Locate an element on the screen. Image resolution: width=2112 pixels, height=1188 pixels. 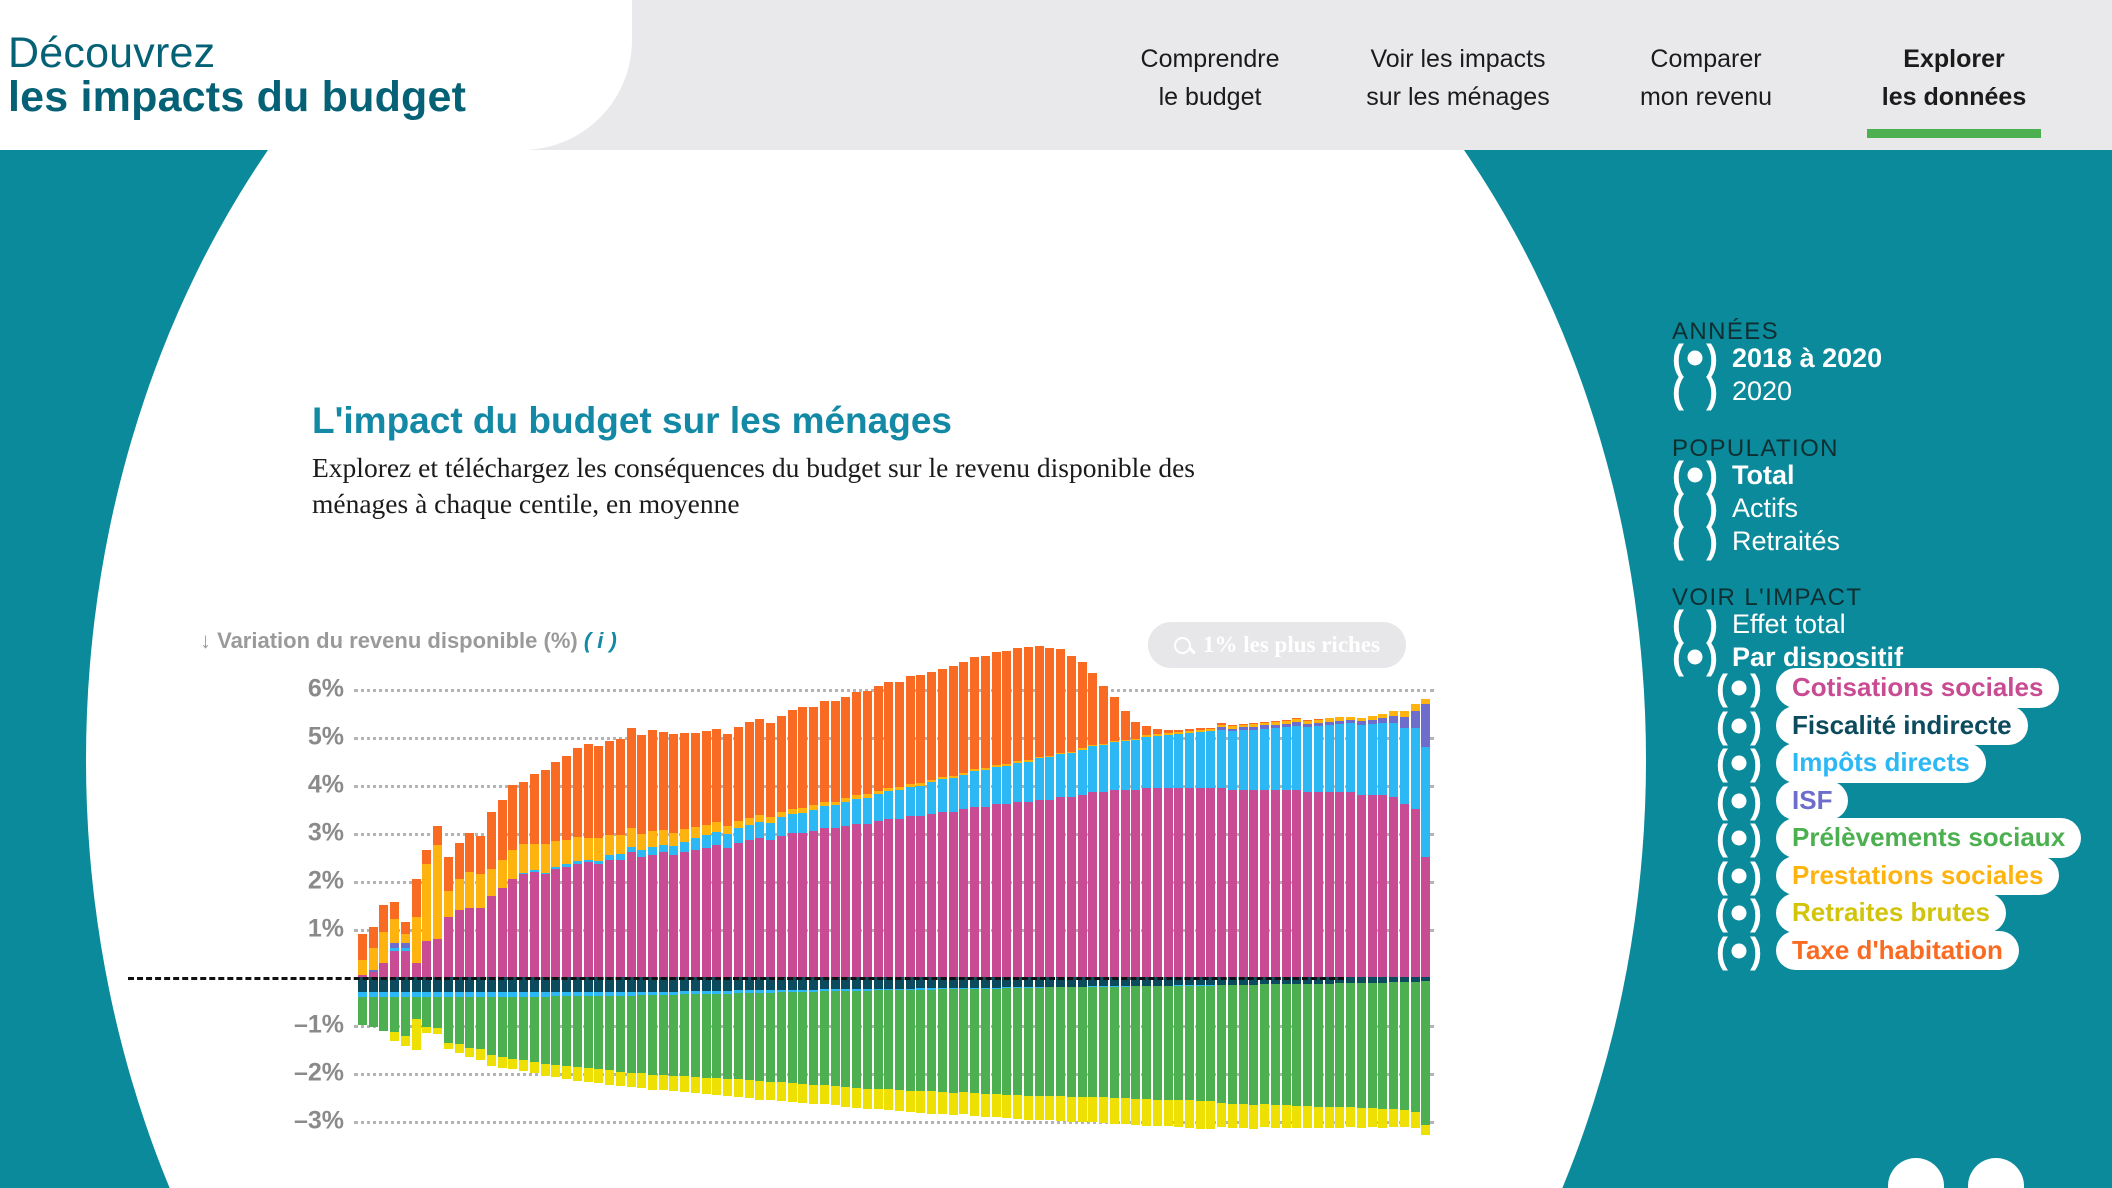
y-axis-info-icon: ( i ) is located at coordinates (600, 640).